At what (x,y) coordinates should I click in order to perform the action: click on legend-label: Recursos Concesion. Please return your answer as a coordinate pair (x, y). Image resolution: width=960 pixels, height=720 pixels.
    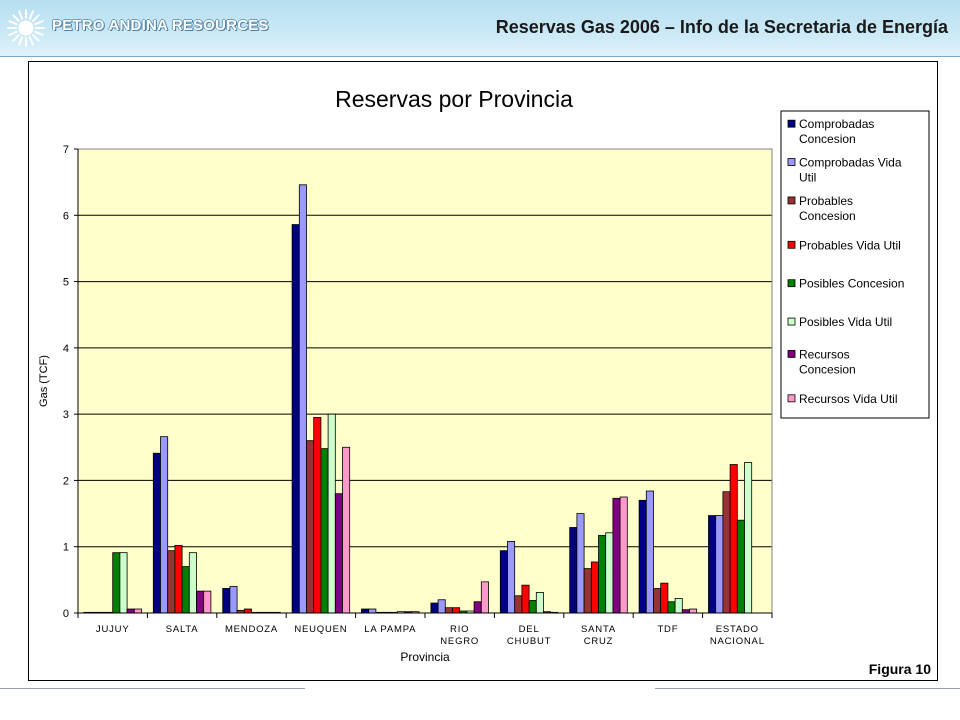
    Looking at the image, I should click on (827, 361).